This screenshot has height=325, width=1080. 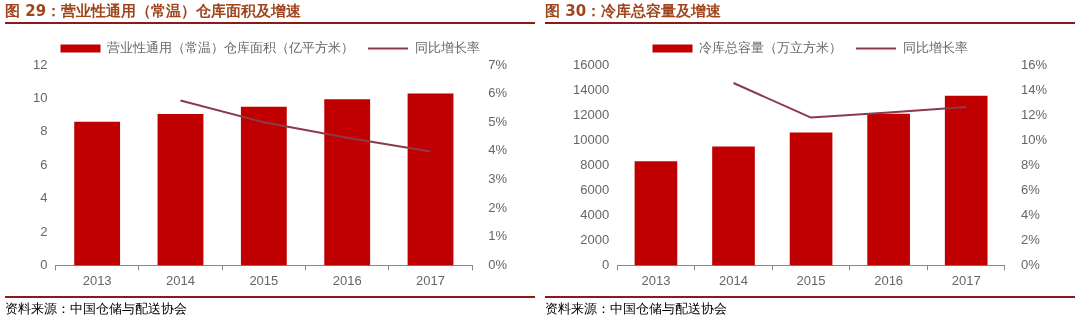 What do you see at coordinates (498, 179) in the screenshot?
I see `y2-tick-label: 3%` at bounding box center [498, 179].